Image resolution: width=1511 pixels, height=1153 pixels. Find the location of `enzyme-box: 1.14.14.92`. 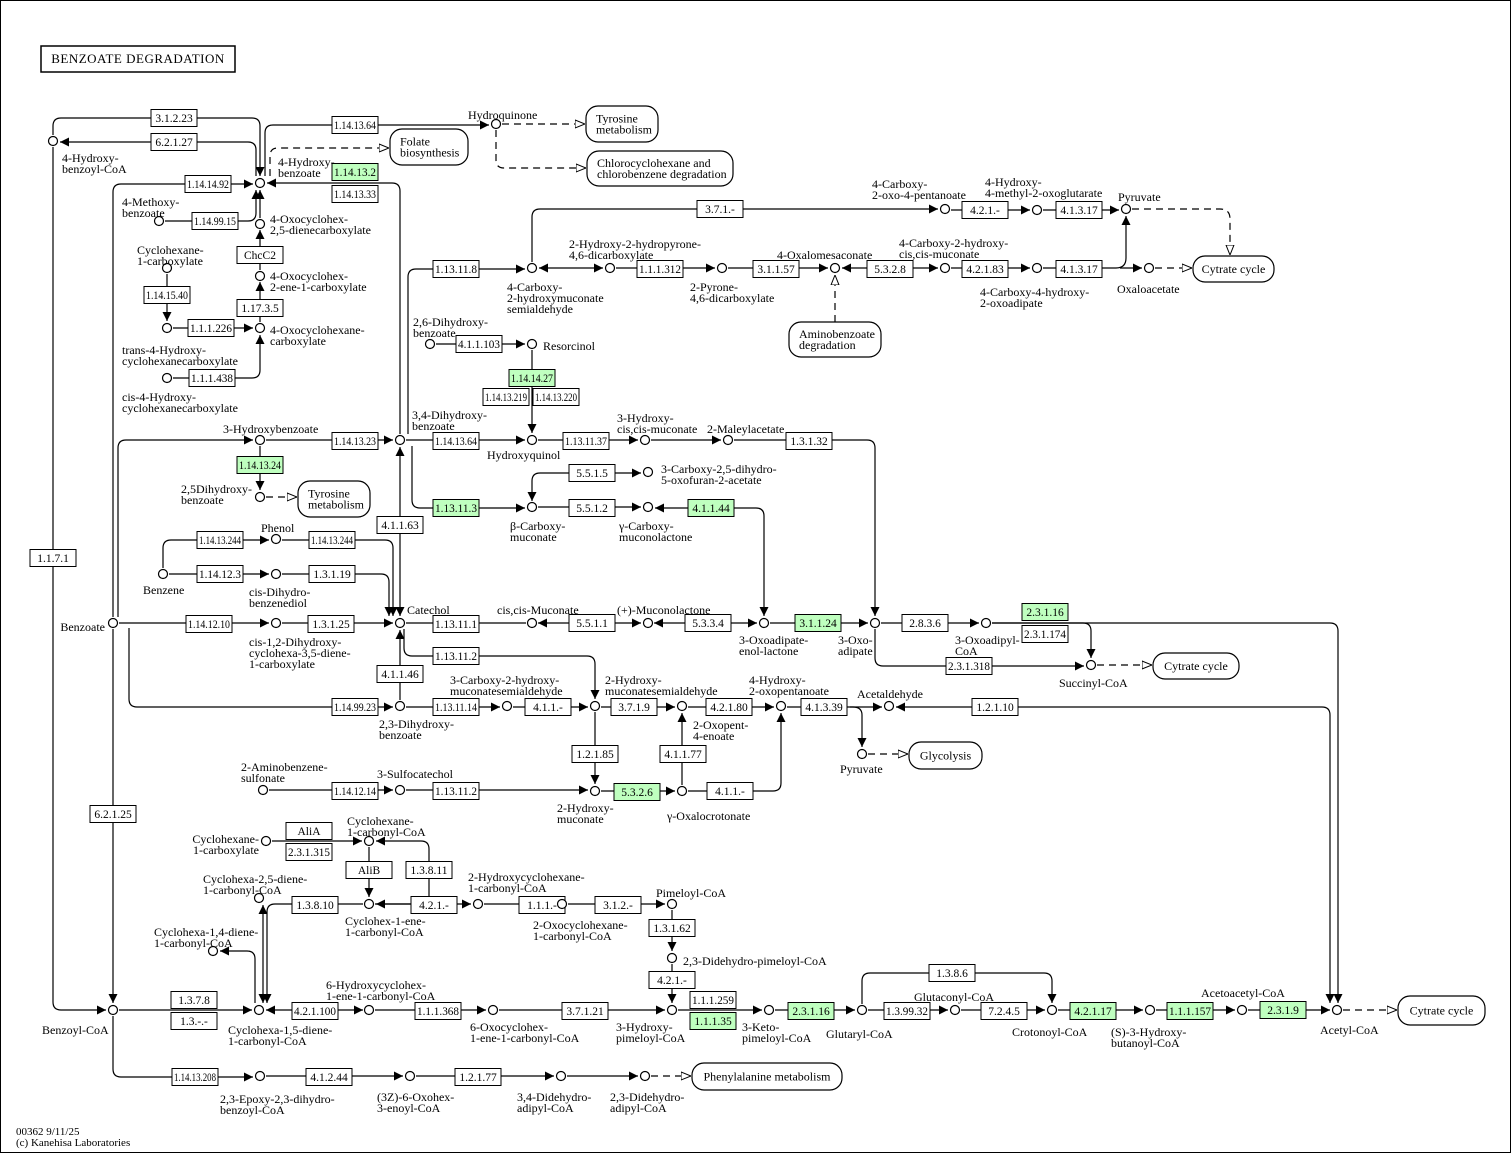

enzyme-box: 1.14.14.92 is located at coordinates (208, 184).